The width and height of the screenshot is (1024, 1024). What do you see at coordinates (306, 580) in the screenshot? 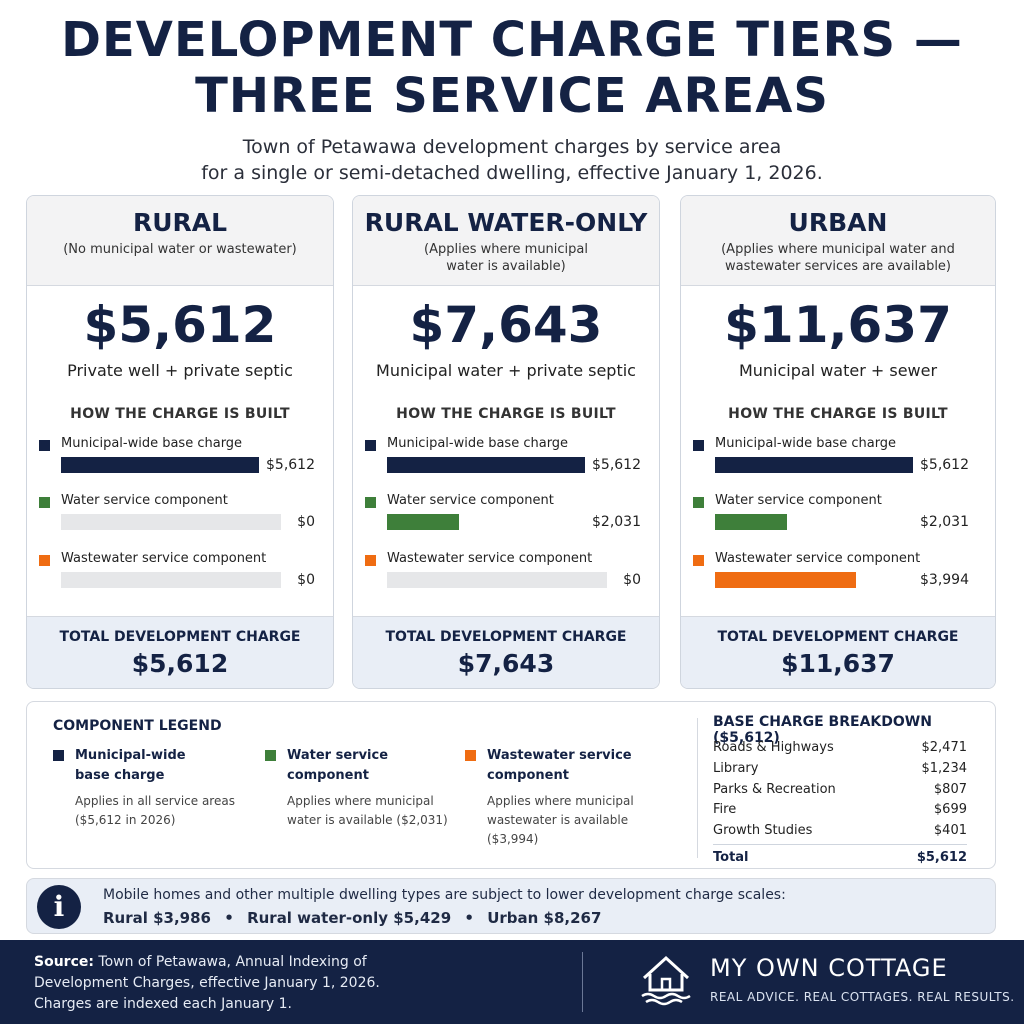
I see `component-value: $0` at bounding box center [306, 580].